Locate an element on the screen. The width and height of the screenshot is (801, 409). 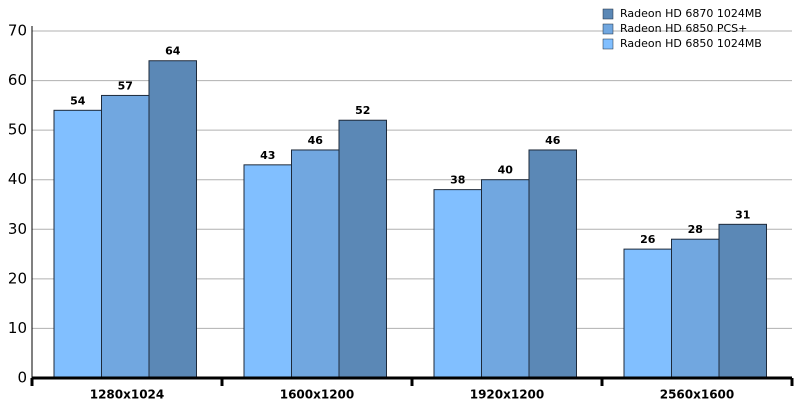
y-tick-label: 10 is located at coordinates (17, 328).